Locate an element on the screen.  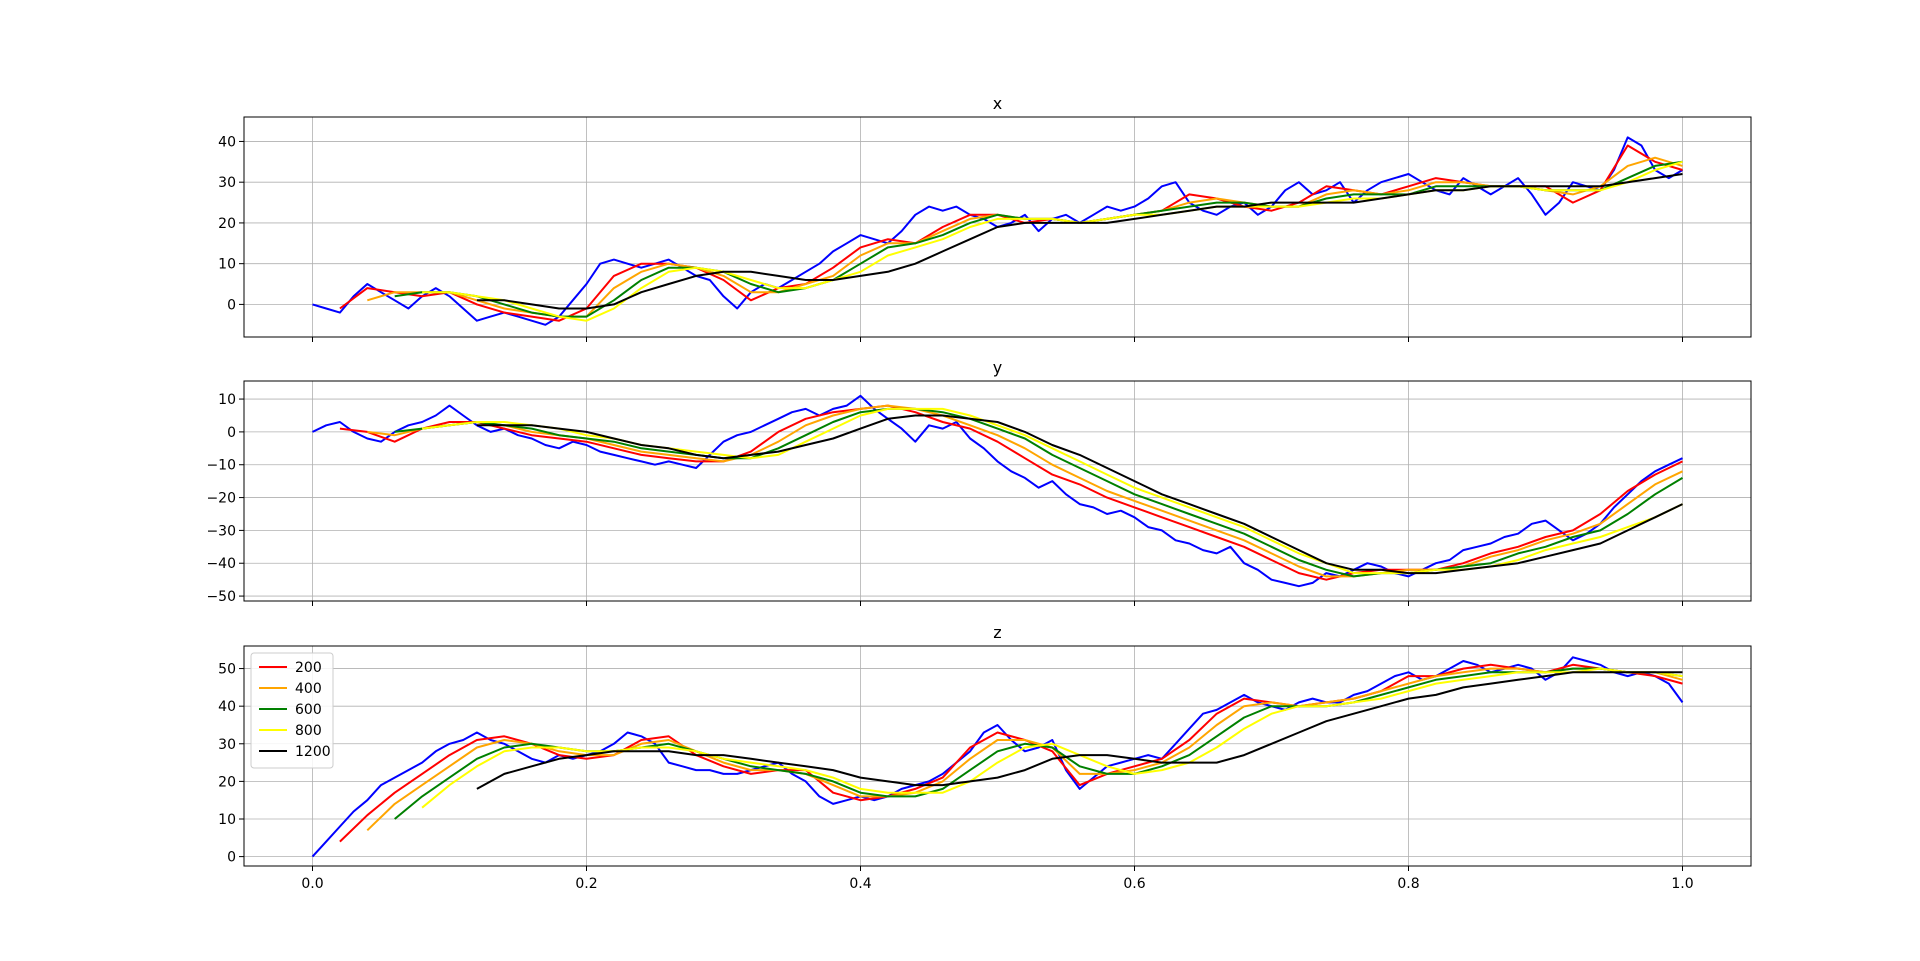
legend: 200 400 600 800 1200 is located at coordinates (292, 710).